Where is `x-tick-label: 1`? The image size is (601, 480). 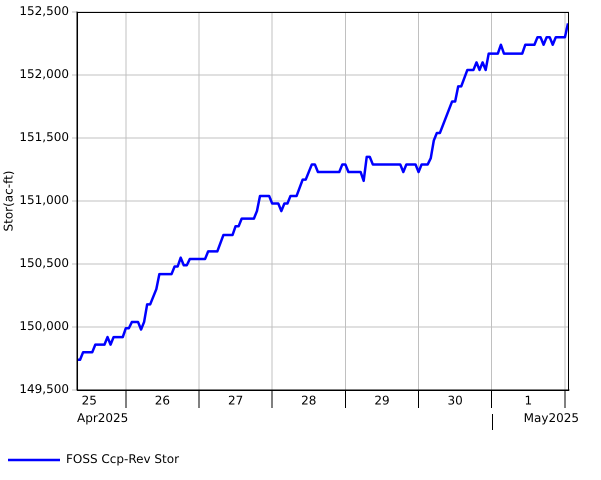 x-tick-label: 1 is located at coordinates (528, 400).